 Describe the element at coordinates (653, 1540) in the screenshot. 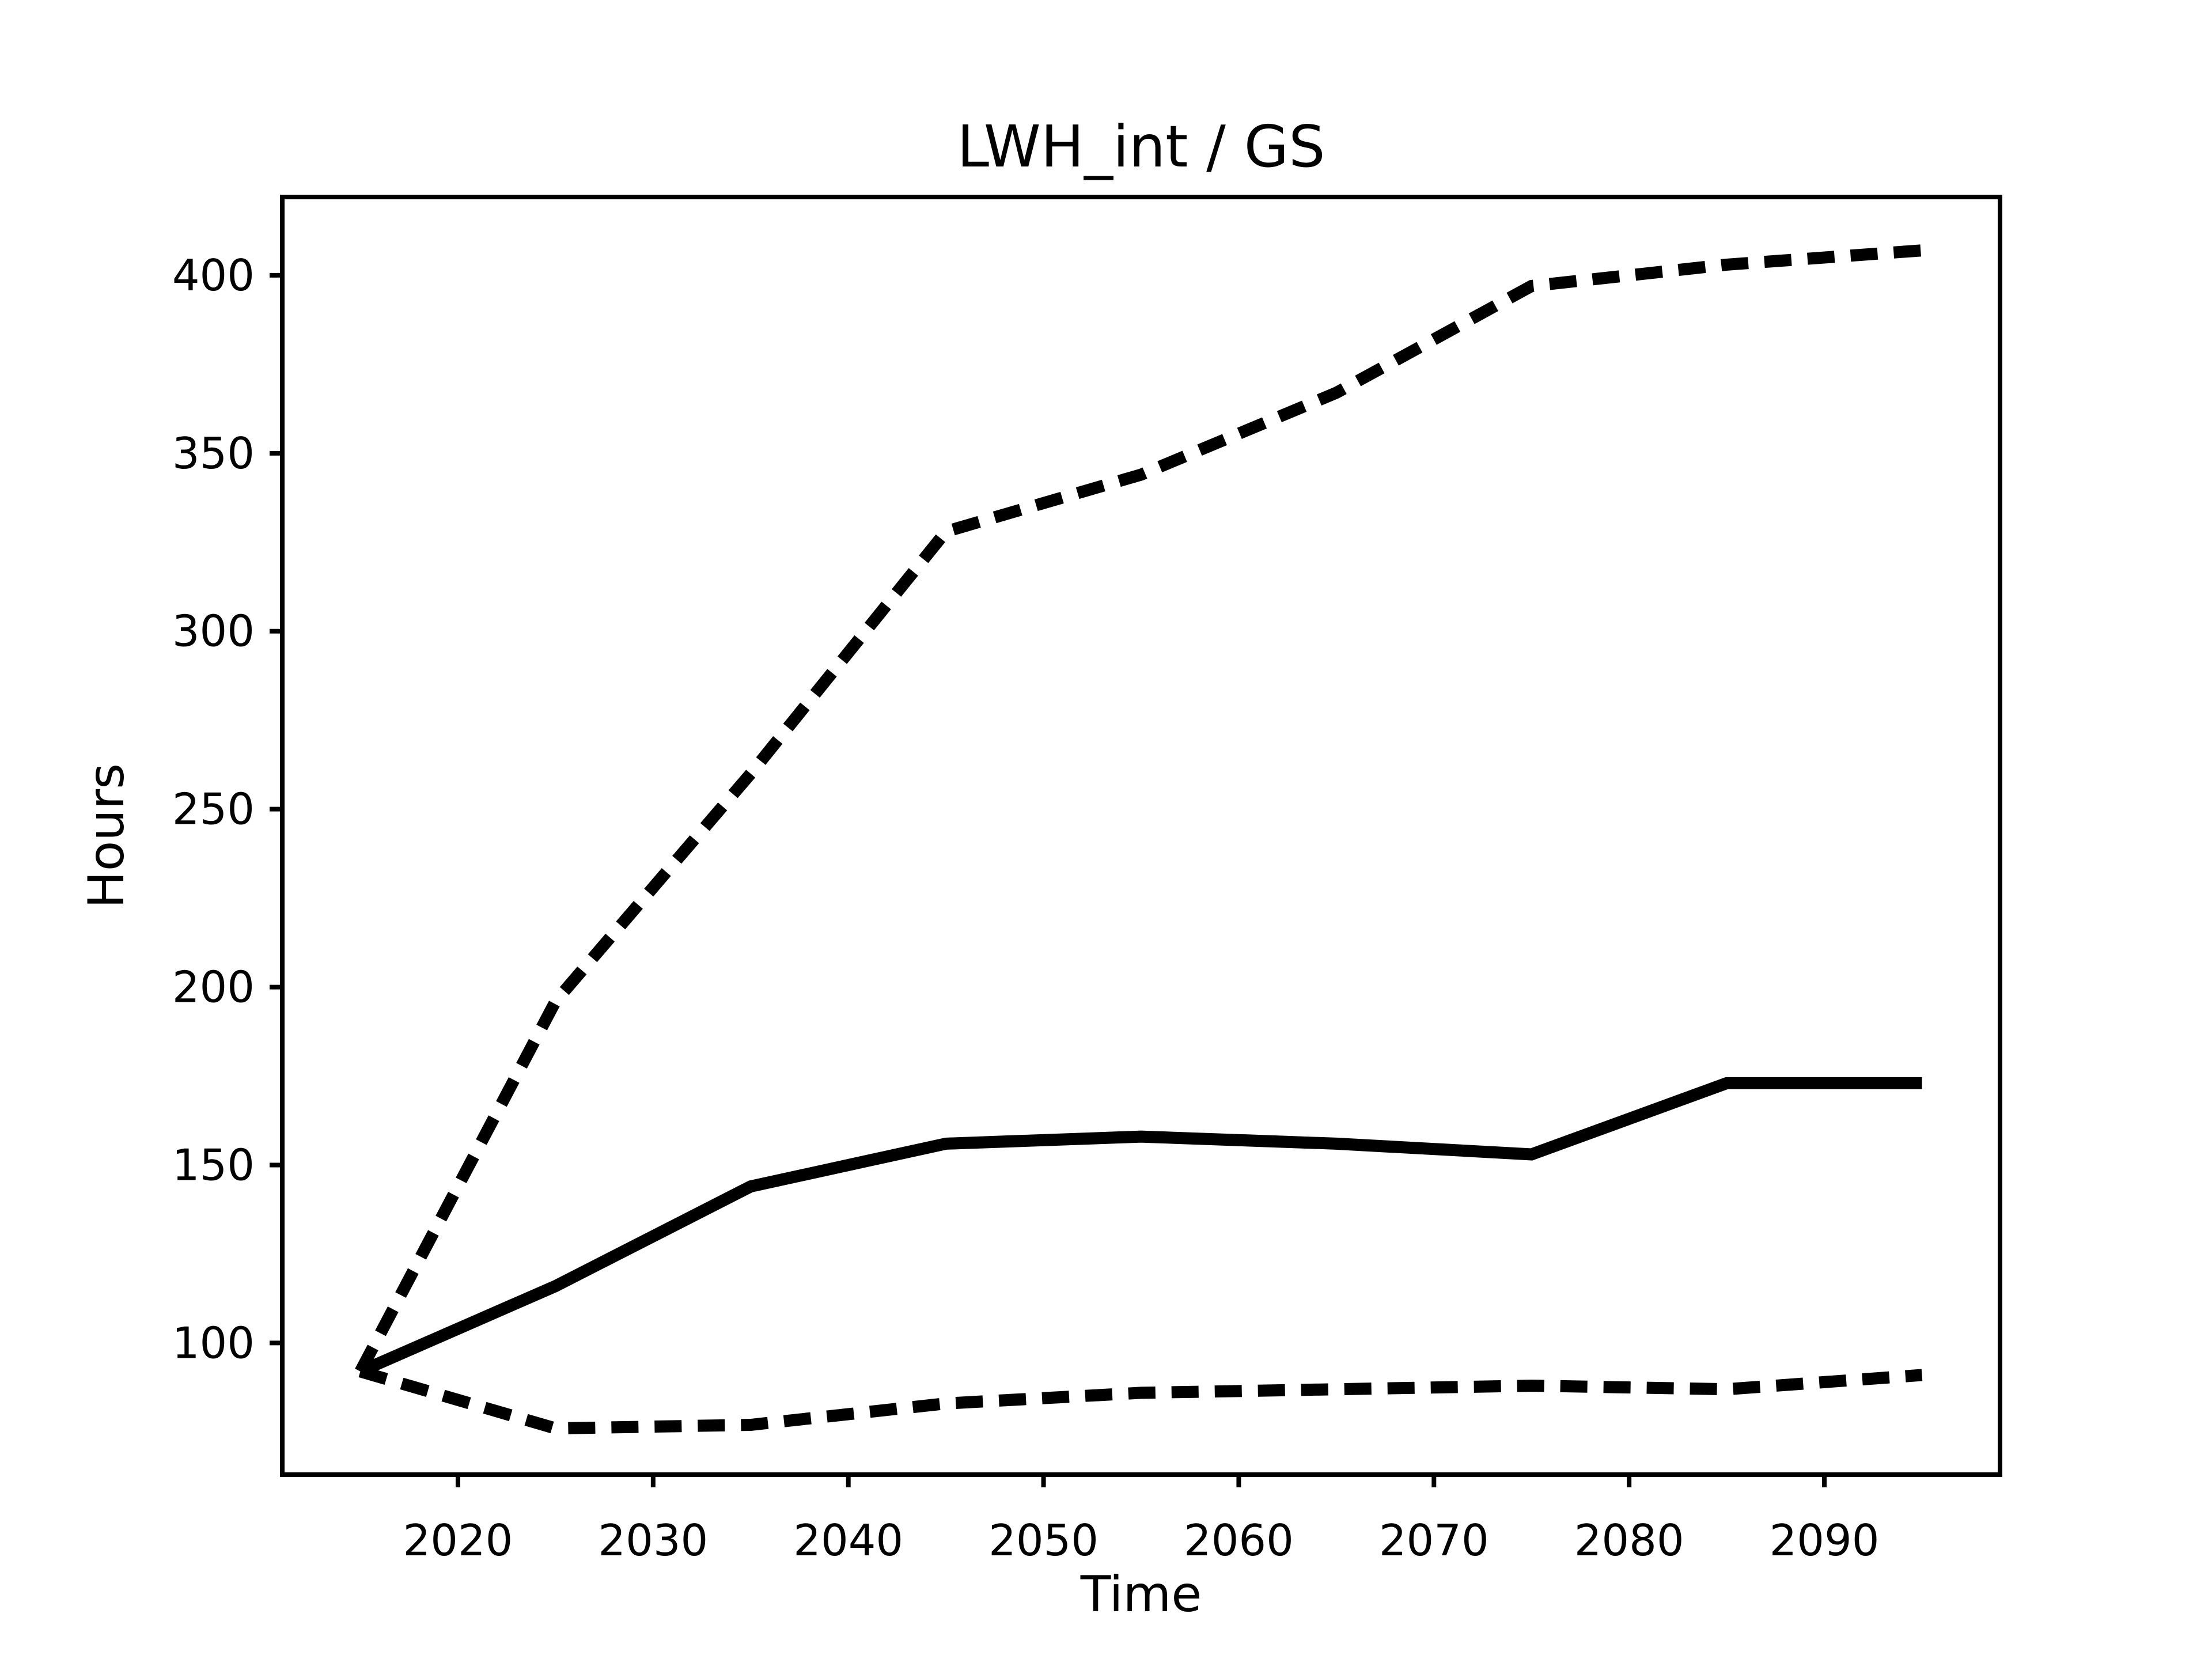

I see `x-tick-label: 2030` at that location.